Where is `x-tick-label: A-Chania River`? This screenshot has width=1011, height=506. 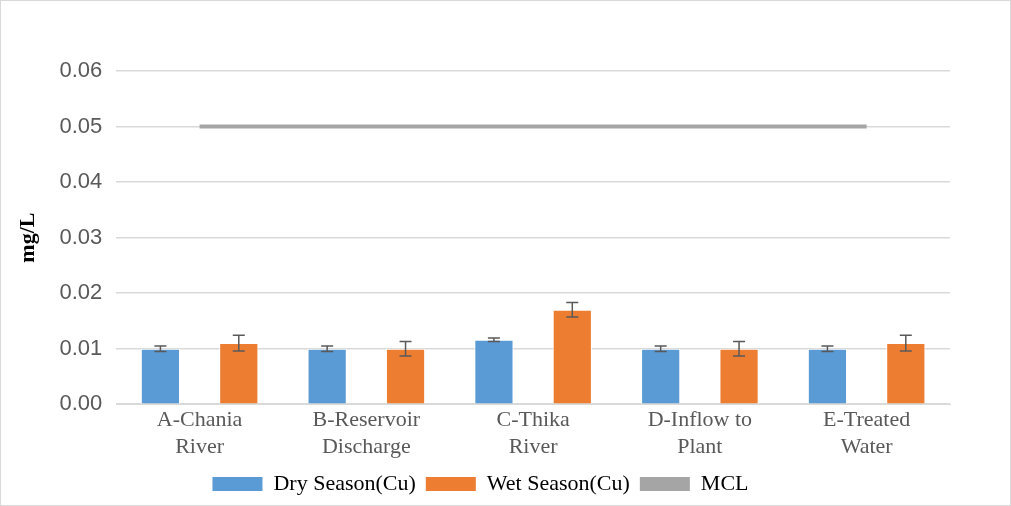 x-tick-label: A-Chania River is located at coordinates (199, 432).